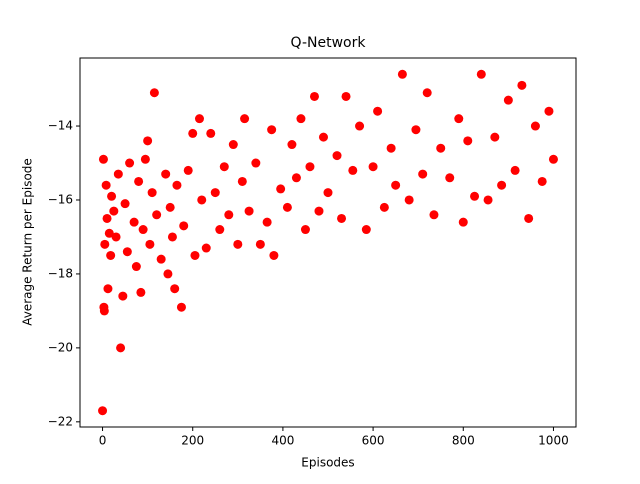 Image resolution: width=640 pixels, height=484 pixels. I want to click on x-tick-label: 800, so click(463, 441).